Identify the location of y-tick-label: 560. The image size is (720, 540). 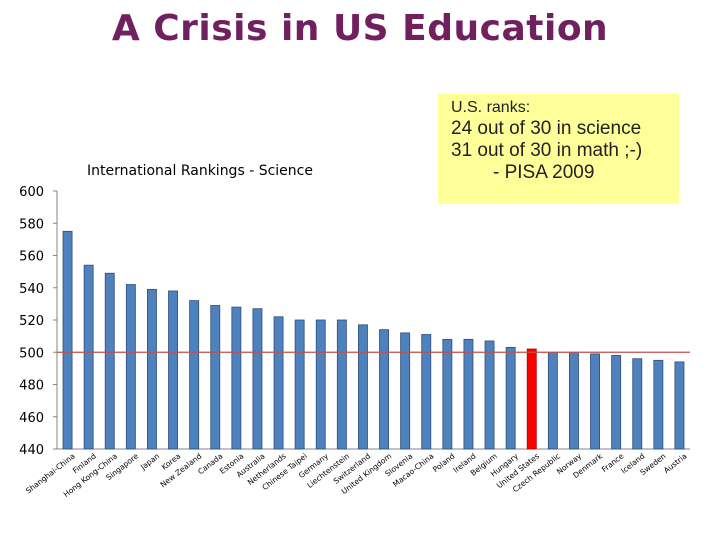
(31, 257).